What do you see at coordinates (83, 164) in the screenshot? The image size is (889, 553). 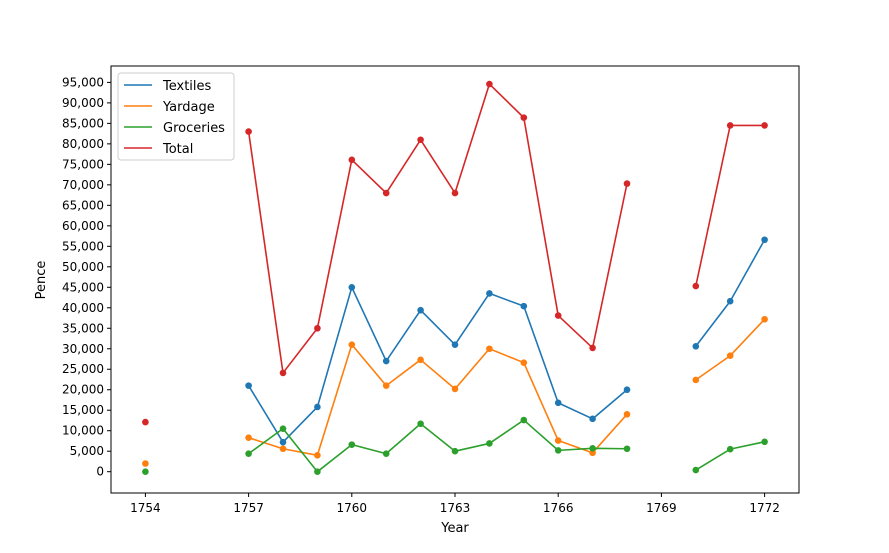 I see `y-tick-label: 75,000` at bounding box center [83, 164].